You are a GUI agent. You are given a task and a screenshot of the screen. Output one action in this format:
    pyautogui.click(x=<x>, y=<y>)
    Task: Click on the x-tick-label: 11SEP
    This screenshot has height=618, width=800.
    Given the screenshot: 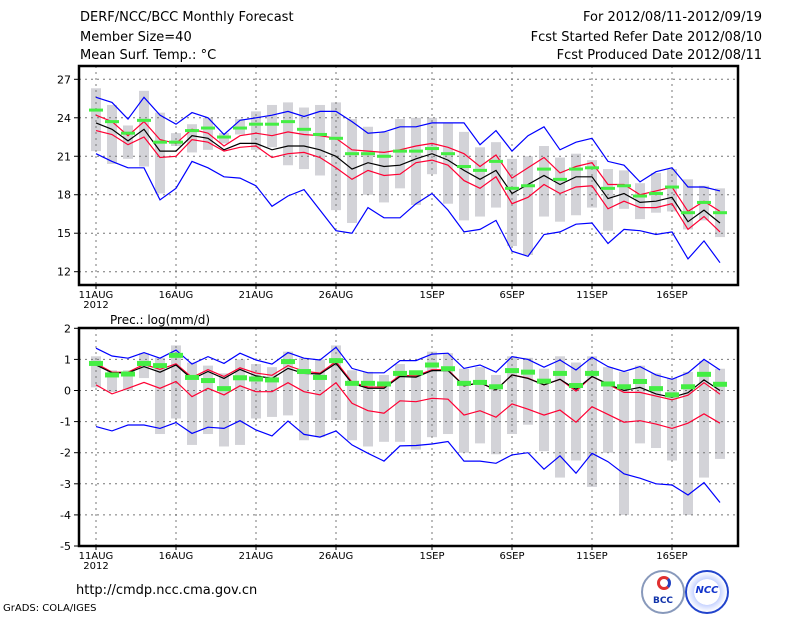 What is the action you would take?
    pyautogui.click(x=591, y=295)
    